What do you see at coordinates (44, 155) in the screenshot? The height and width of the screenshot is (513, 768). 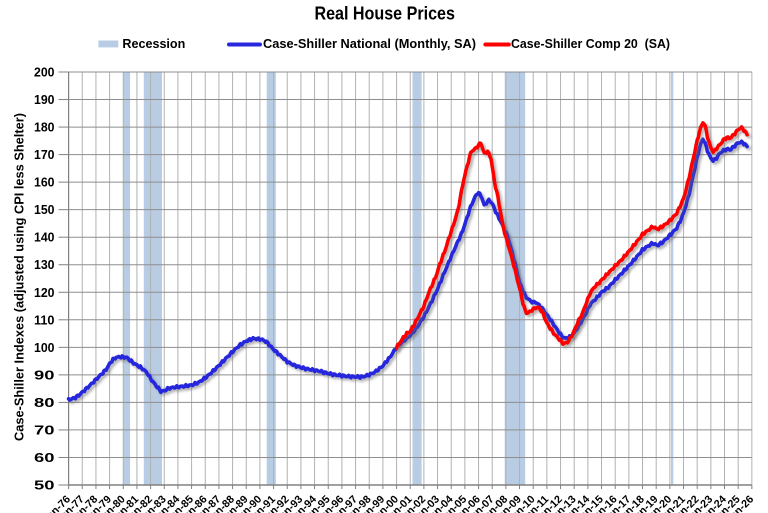 I see `svg-text: 170` at bounding box center [44, 155].